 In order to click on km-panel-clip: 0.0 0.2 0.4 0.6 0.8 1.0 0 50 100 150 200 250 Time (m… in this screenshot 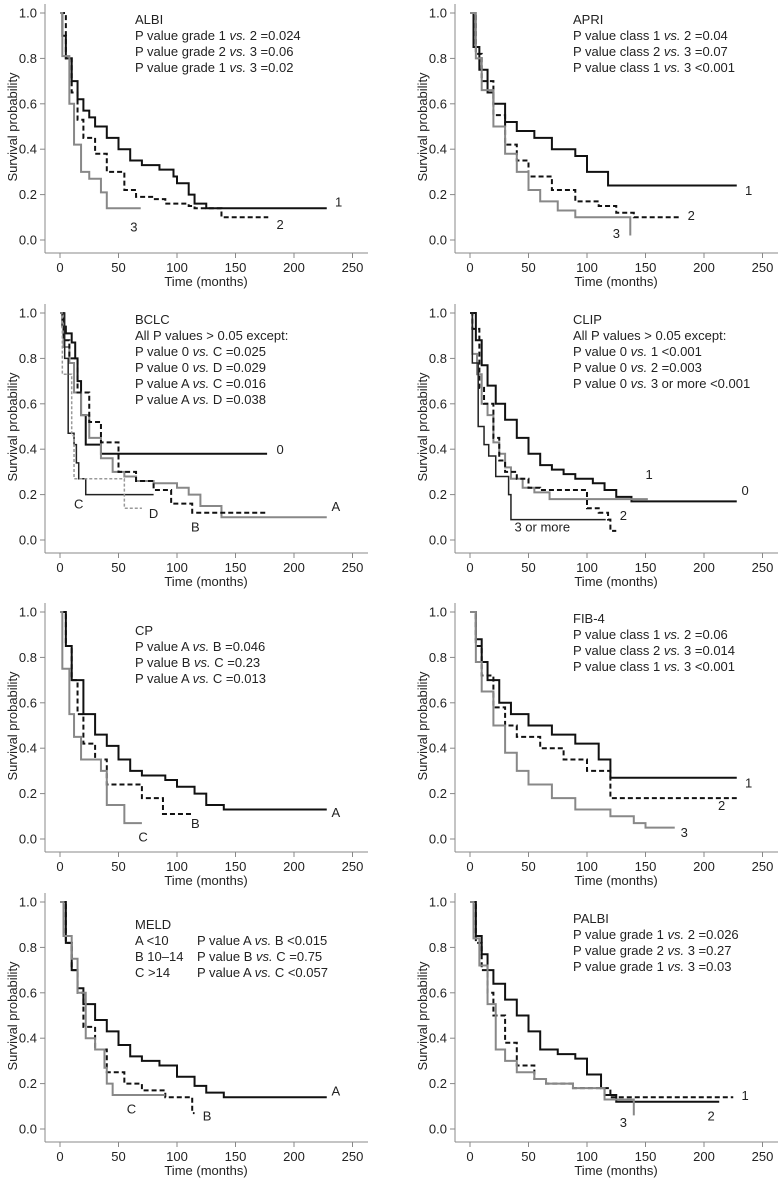, I will do `click(595, 447)`.